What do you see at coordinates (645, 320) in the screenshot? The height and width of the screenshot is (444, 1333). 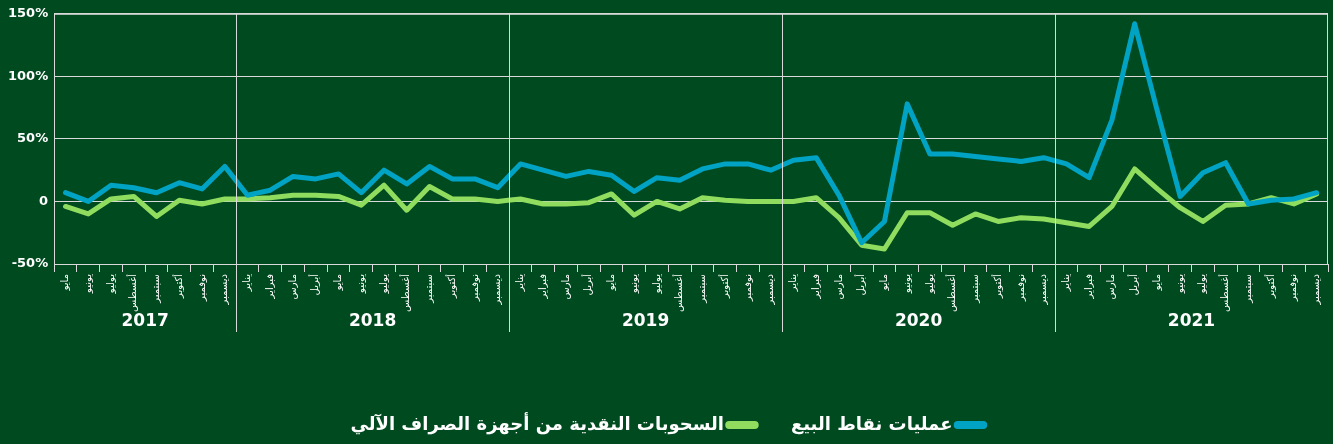 I see `text: 2019` at bounding box center [645, 320].